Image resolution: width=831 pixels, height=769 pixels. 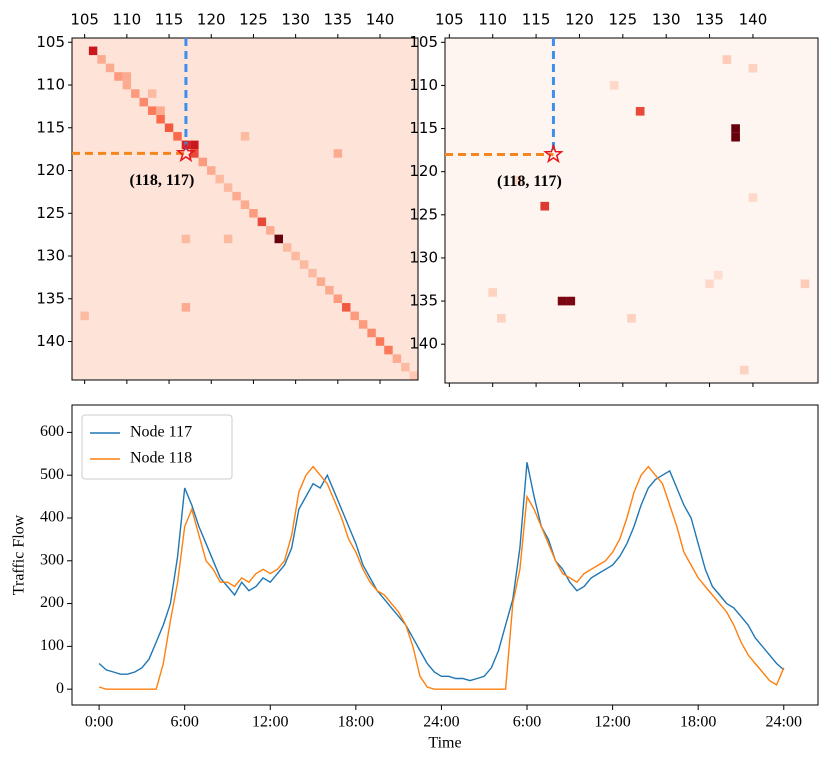 What do you see at coordinates (60, 688) in the screenshot?
I see `y-tick-label: 0` at bounding box center [60, 688].